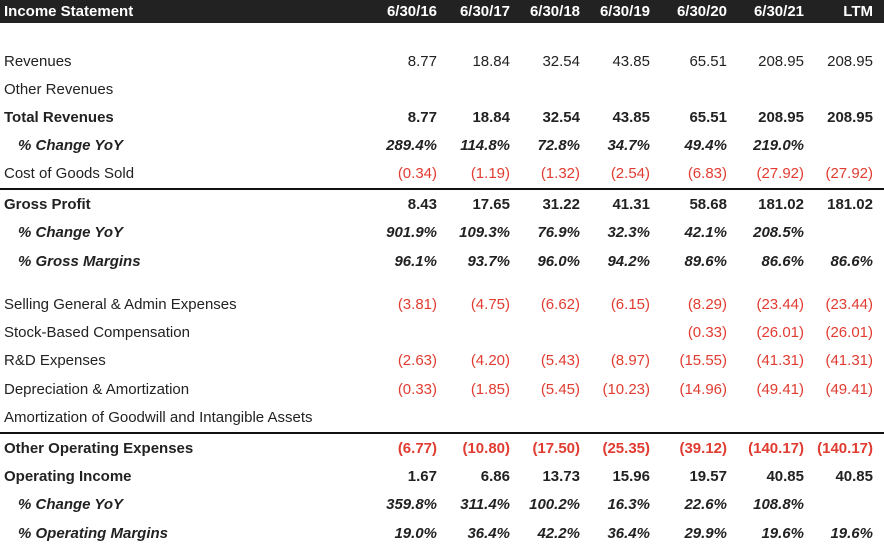 Image resolution: width=884 pixels, height=560 pixels. I want to click on column-header: LTM, so click(858, 11).